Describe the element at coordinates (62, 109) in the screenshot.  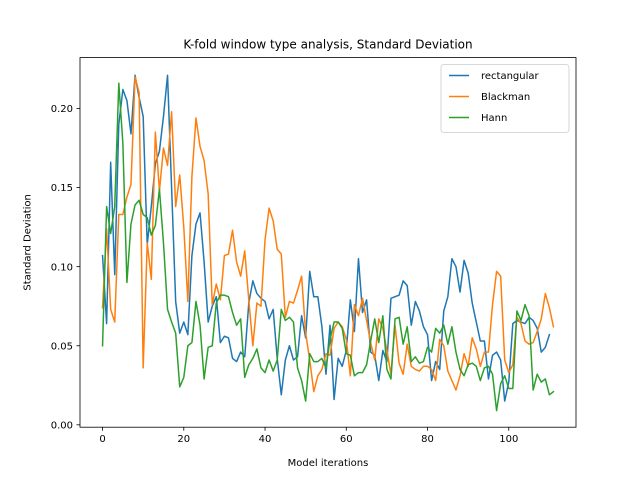
I see `y-tick-label: 0.20` at that location.